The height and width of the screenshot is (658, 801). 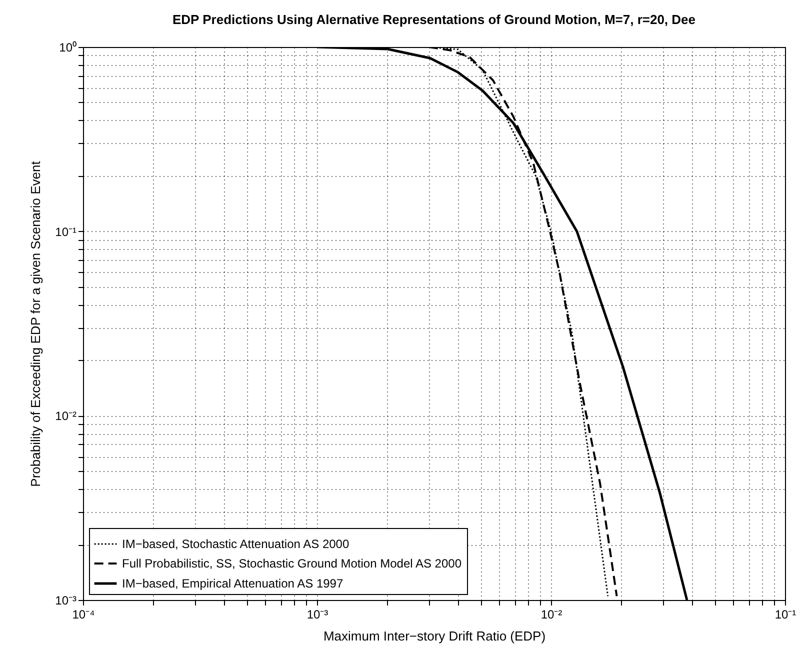 I want to click on x-tick-label: 10⁻⁴, so click(x=83, y=615).